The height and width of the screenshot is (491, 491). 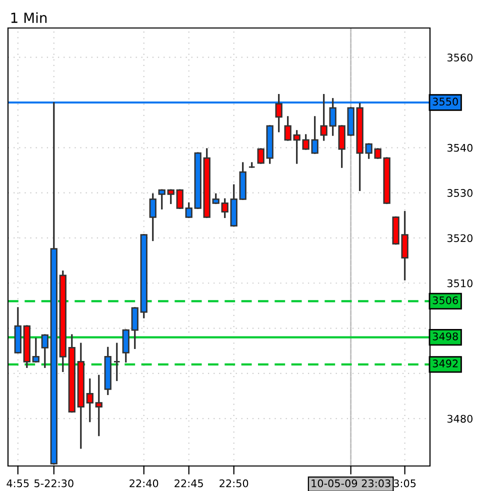 I want to click on ref-line-label: 3506, so click(x=445, y=300).